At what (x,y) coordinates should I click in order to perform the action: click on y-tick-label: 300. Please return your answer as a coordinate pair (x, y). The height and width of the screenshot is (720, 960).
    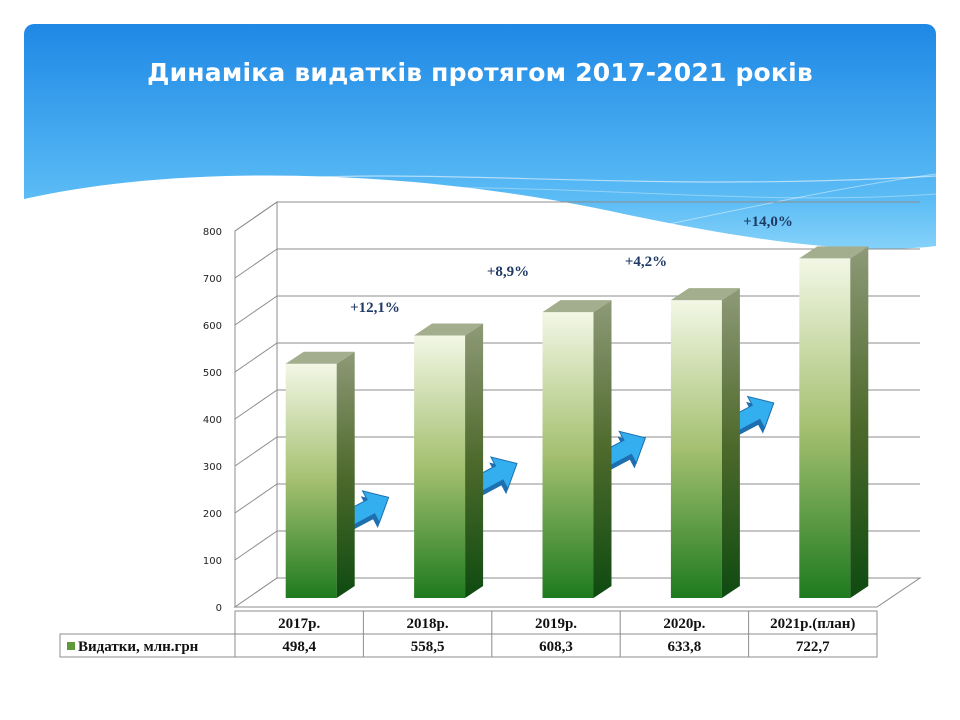
    Looking at the image, I should click on (212, 467).